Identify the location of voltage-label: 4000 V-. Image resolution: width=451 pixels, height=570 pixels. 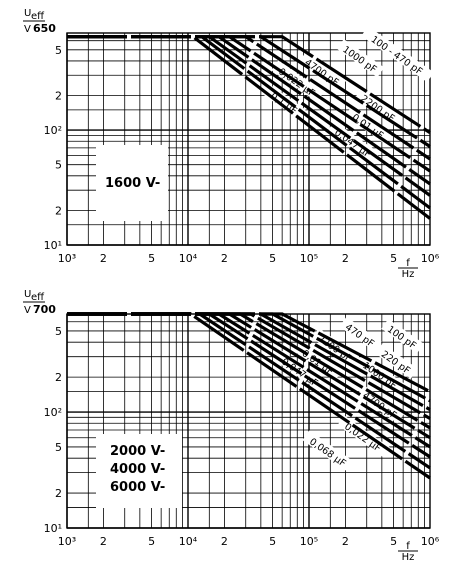
(137, 469).